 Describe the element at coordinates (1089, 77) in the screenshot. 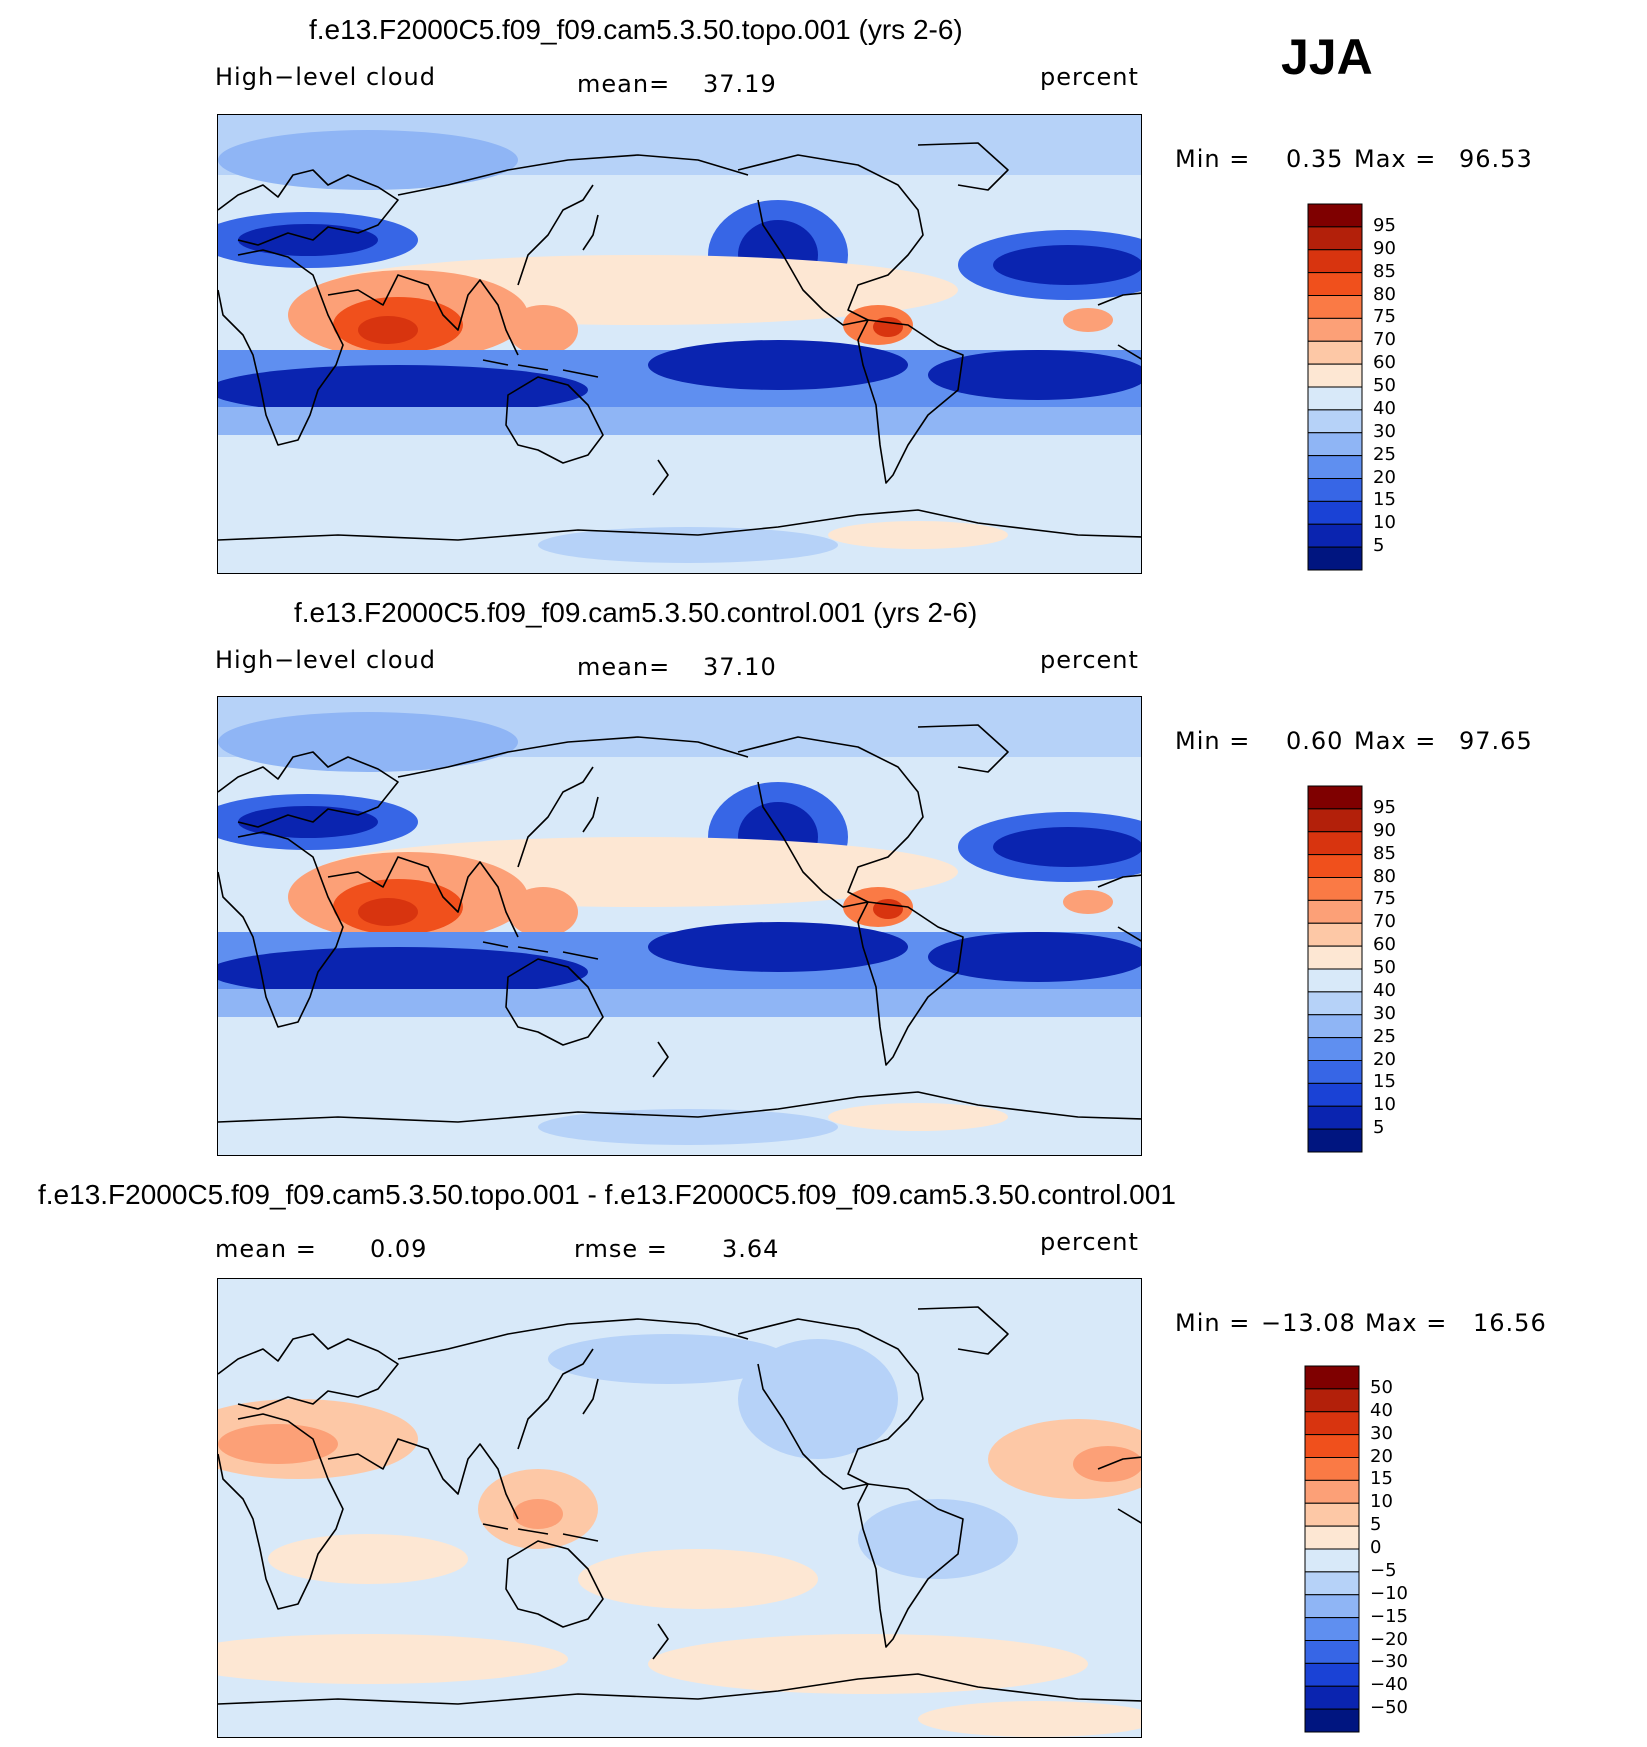

I see `panel1-units: percent` at that location.